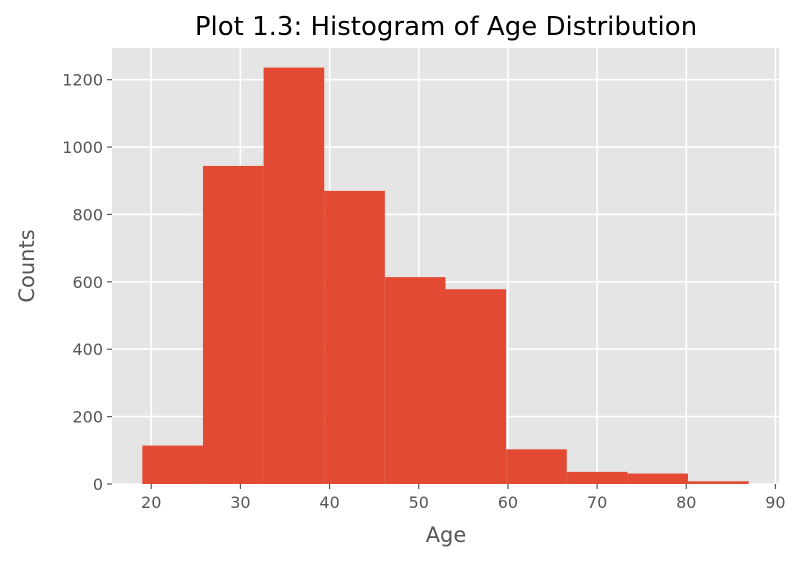 This screenshot has width=804, height=562. I want to click on x-axis-label: Age, so click(446, 535).